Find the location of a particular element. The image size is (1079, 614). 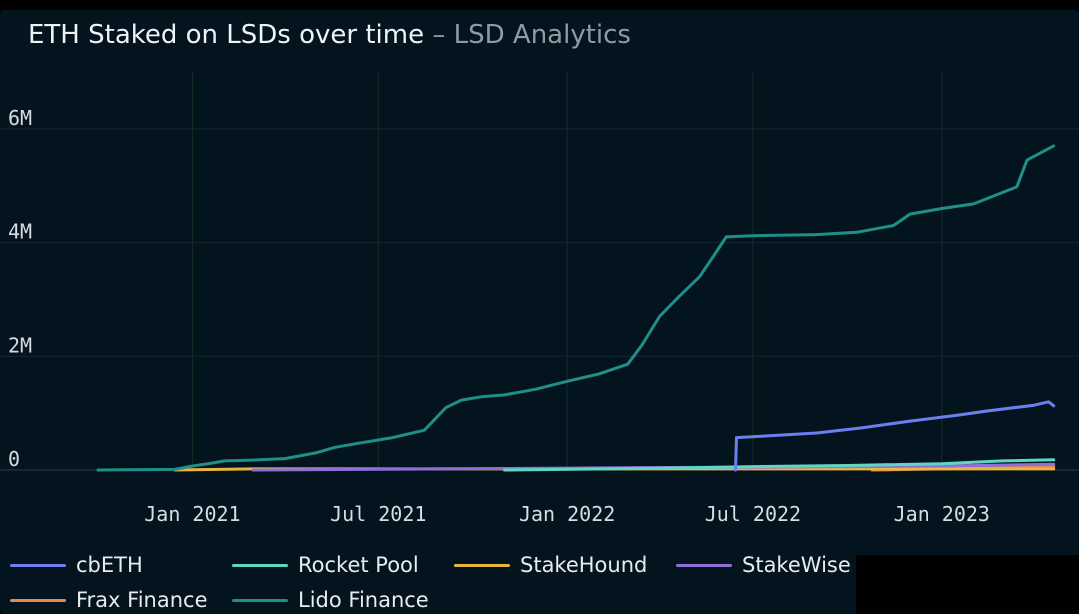

legend-label-frax-finance: Frax Finance is located at coordinates (142, 600).